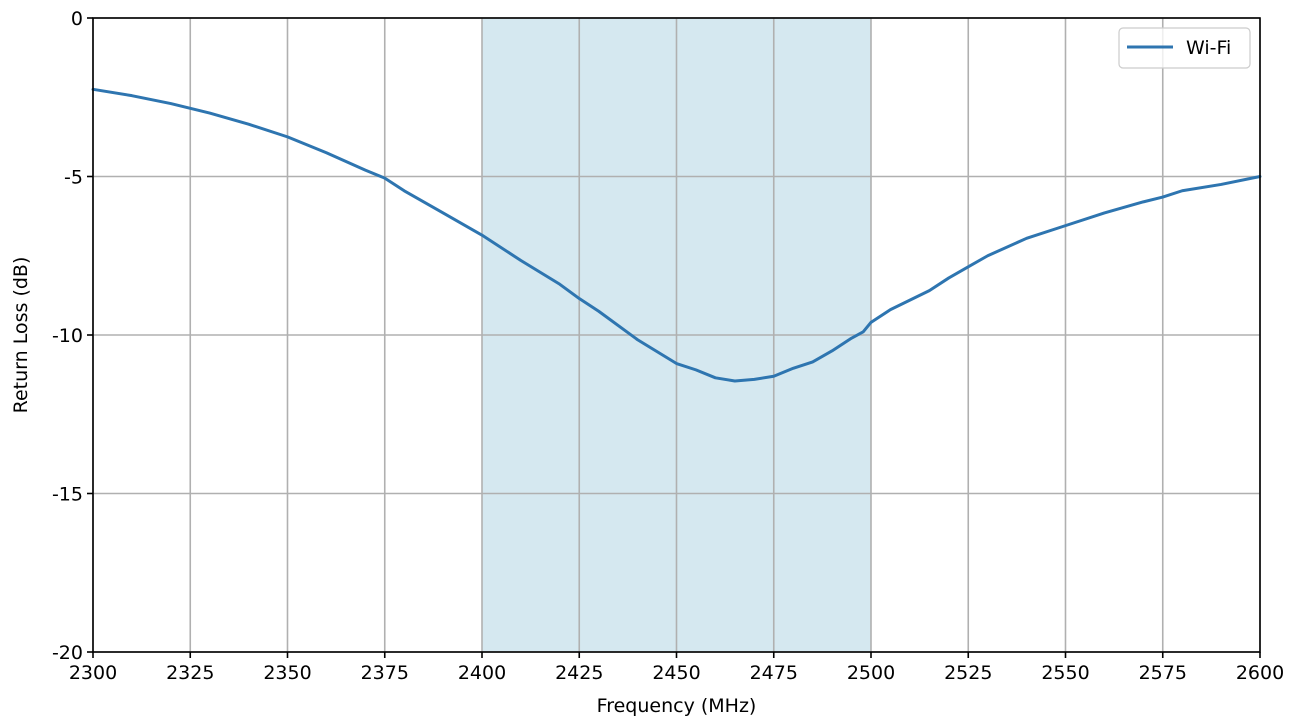  I want to click on x-tick-label: 2450, so click(676, 673).